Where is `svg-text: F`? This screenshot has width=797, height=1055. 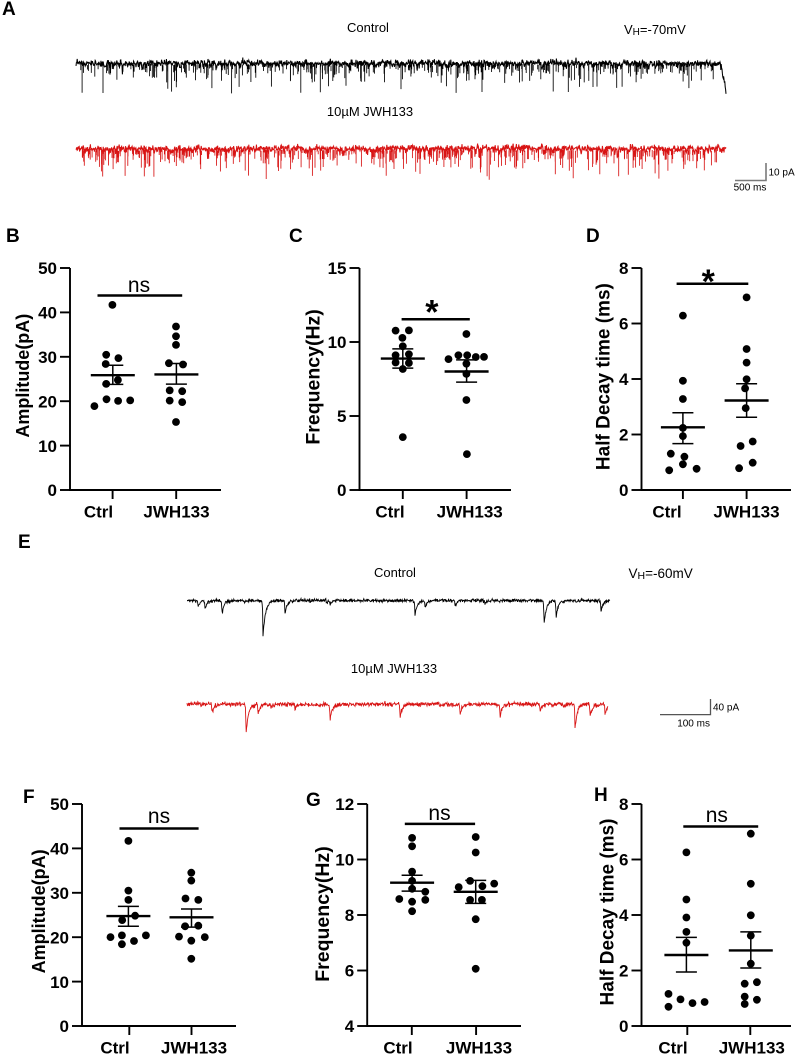
svg-text: F is located at coordinates (29, 797).